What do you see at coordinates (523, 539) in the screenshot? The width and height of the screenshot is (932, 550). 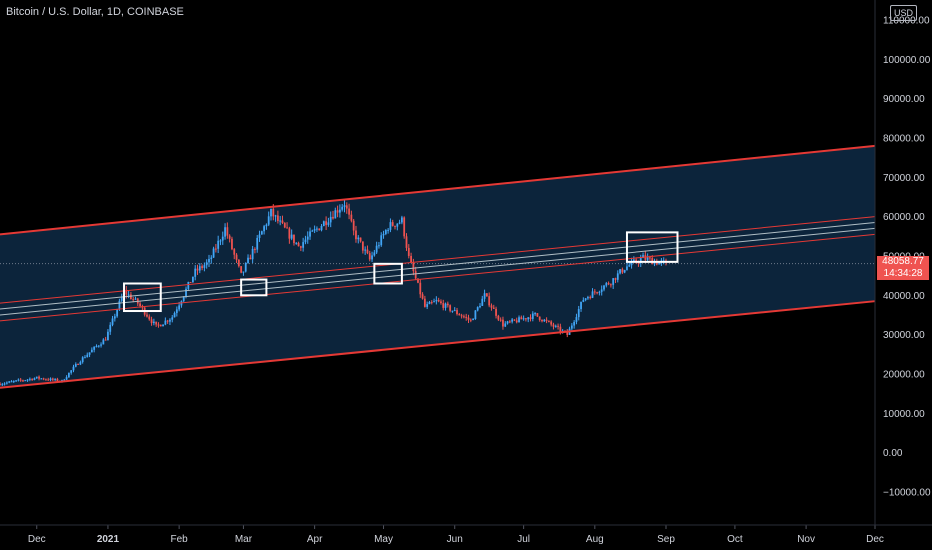 I see `x-tick-label: Jul` at bounding box center [523, 539].